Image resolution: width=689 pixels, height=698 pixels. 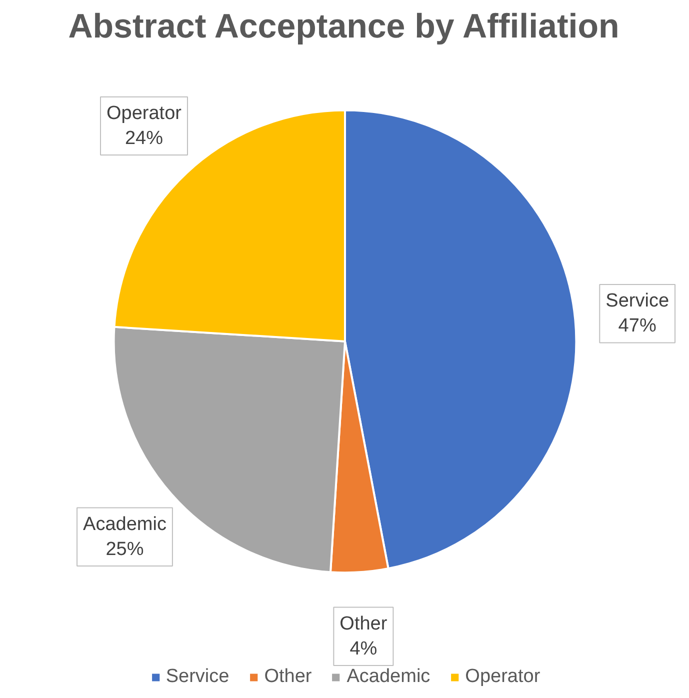 What do you see at coordinates (638, 301) in the screenshot?
I see `slice-label: Service` at bounding box center [638, 301].